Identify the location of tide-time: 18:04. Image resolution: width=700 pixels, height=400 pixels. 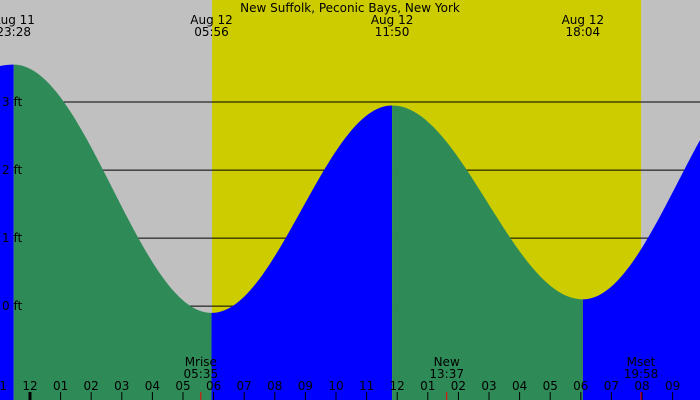
(583, 32).